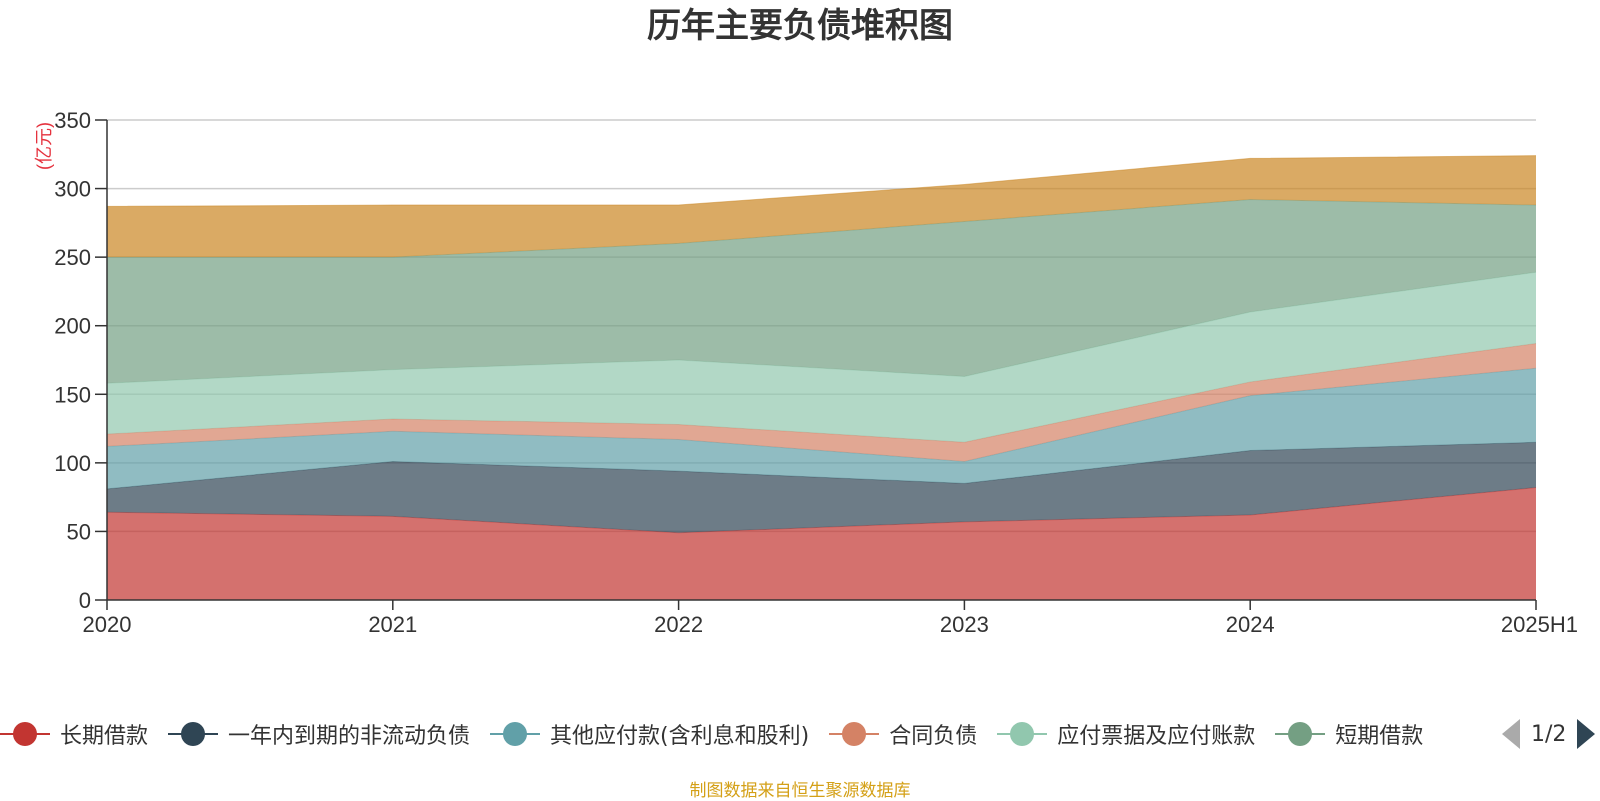  I want to click on legend-item: 应付票据及应付账款, so click(1126, 734).